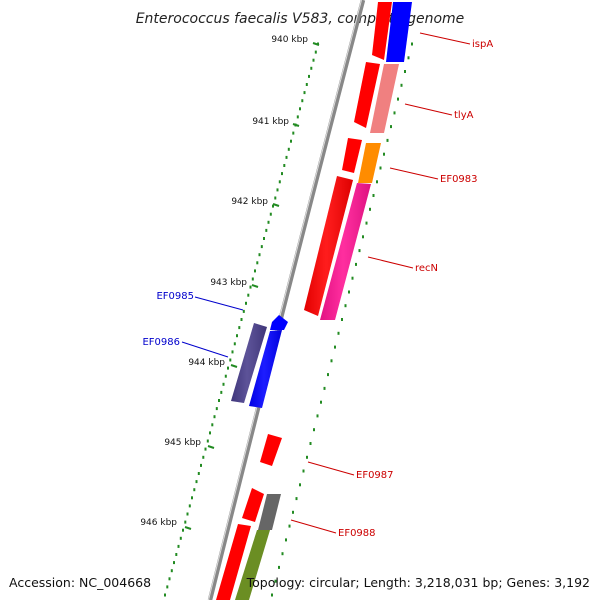 The width and height of the screenshot is (600, 600). I want to click on gene-ispA-cog, so click(399, 32).